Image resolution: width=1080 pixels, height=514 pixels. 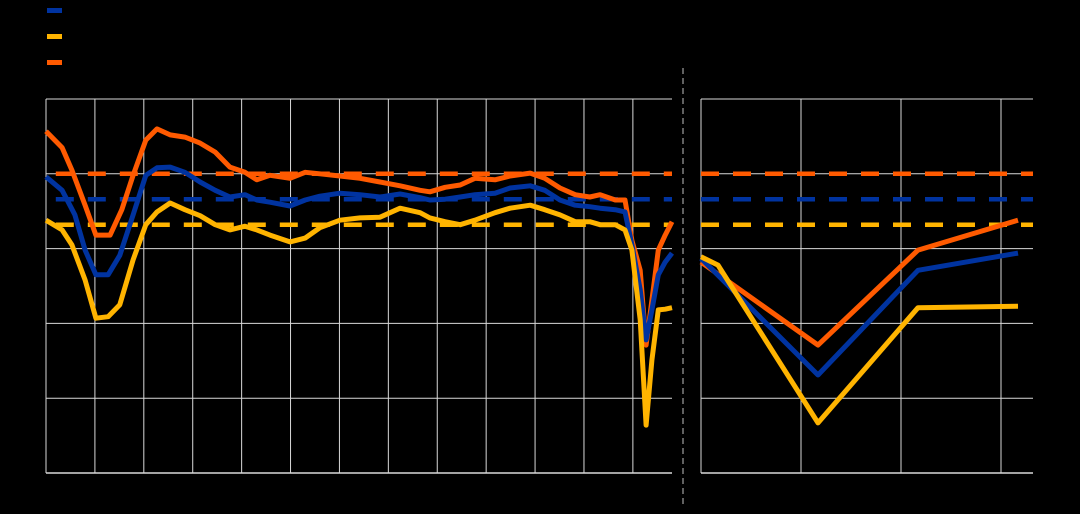 What do you see at coordinates (859, 314) in the screenshot?
I see `series-line-blue` at bounding box center [859, 314].